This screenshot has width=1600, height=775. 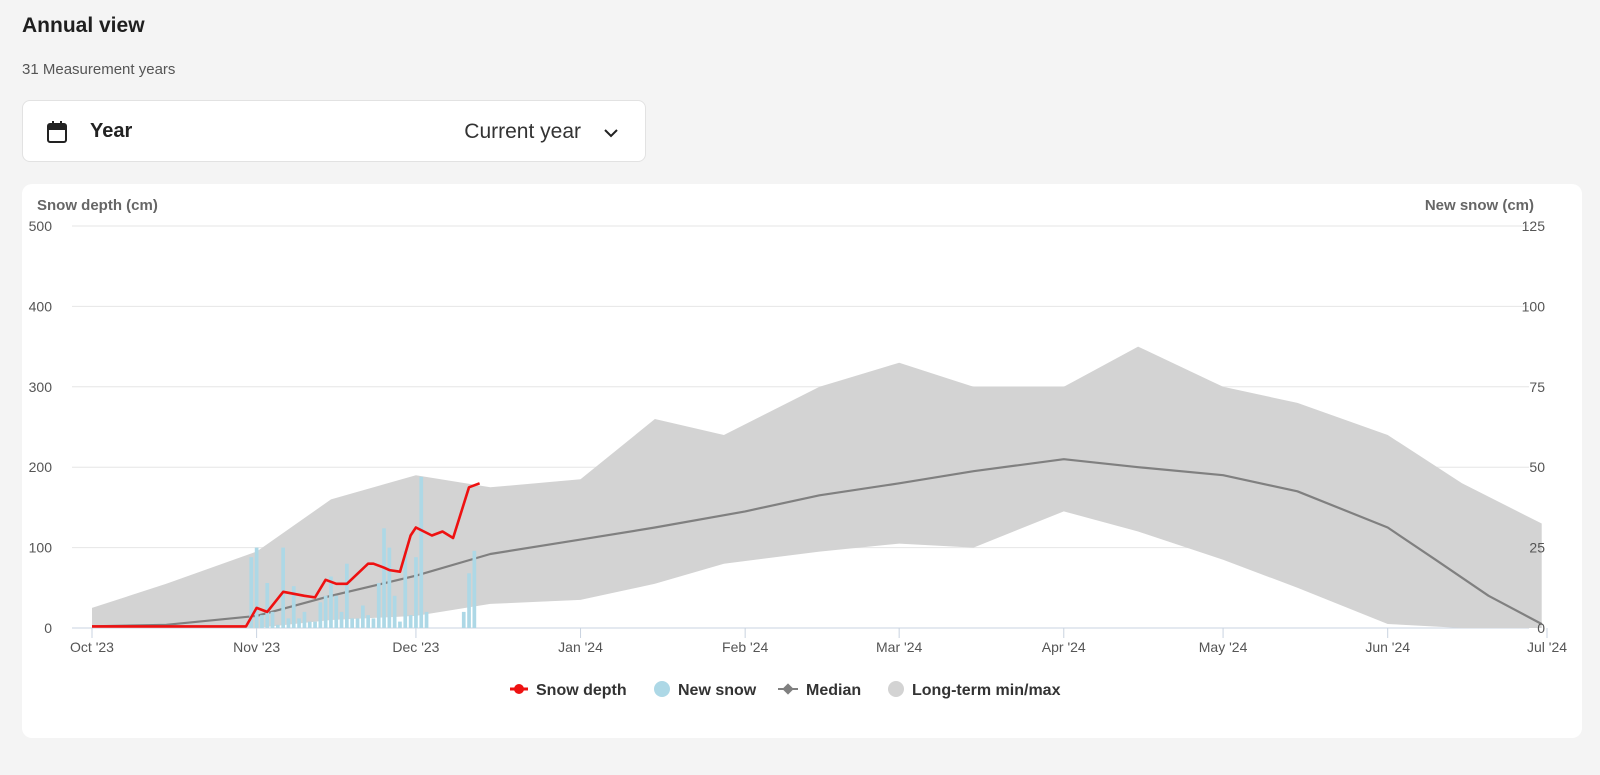 I want to click on x-tick-label: Apr '24, so click(x=1064, y=647).